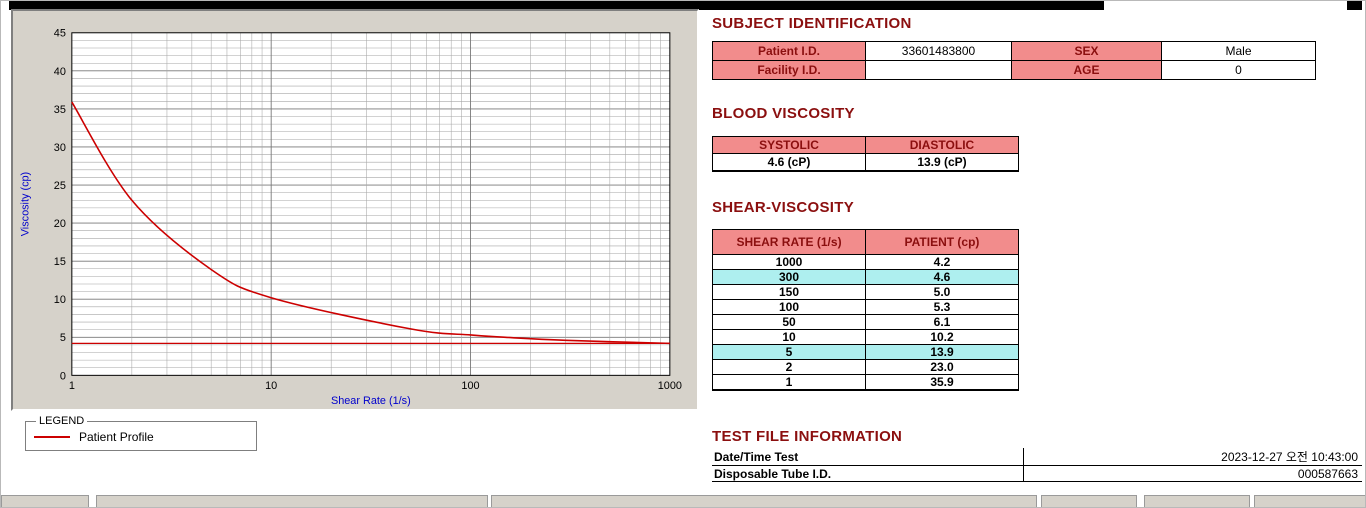 This screenshot has height=508, width=1366. I want to click on table-header-row: SYSTOLIC DIASTOLIC, so click(865, 145).